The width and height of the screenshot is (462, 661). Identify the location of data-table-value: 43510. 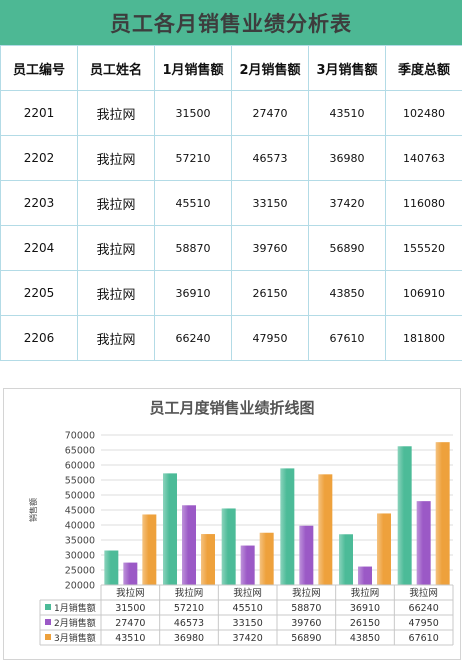
(130, 638).